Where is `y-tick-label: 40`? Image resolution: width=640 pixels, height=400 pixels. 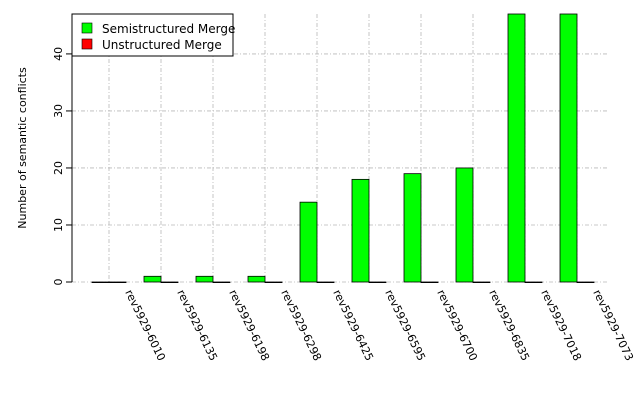 y-tick-label: 40 is located at coordinates (58, 54).